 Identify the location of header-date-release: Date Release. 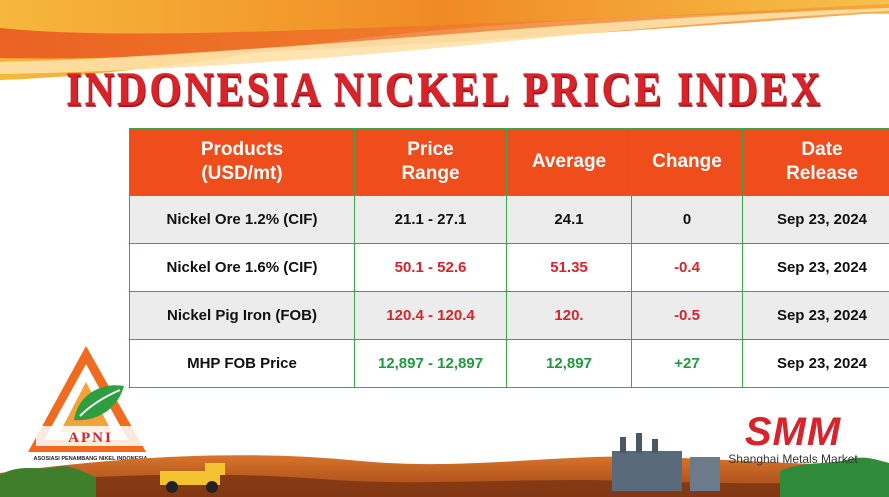
(815, 162).